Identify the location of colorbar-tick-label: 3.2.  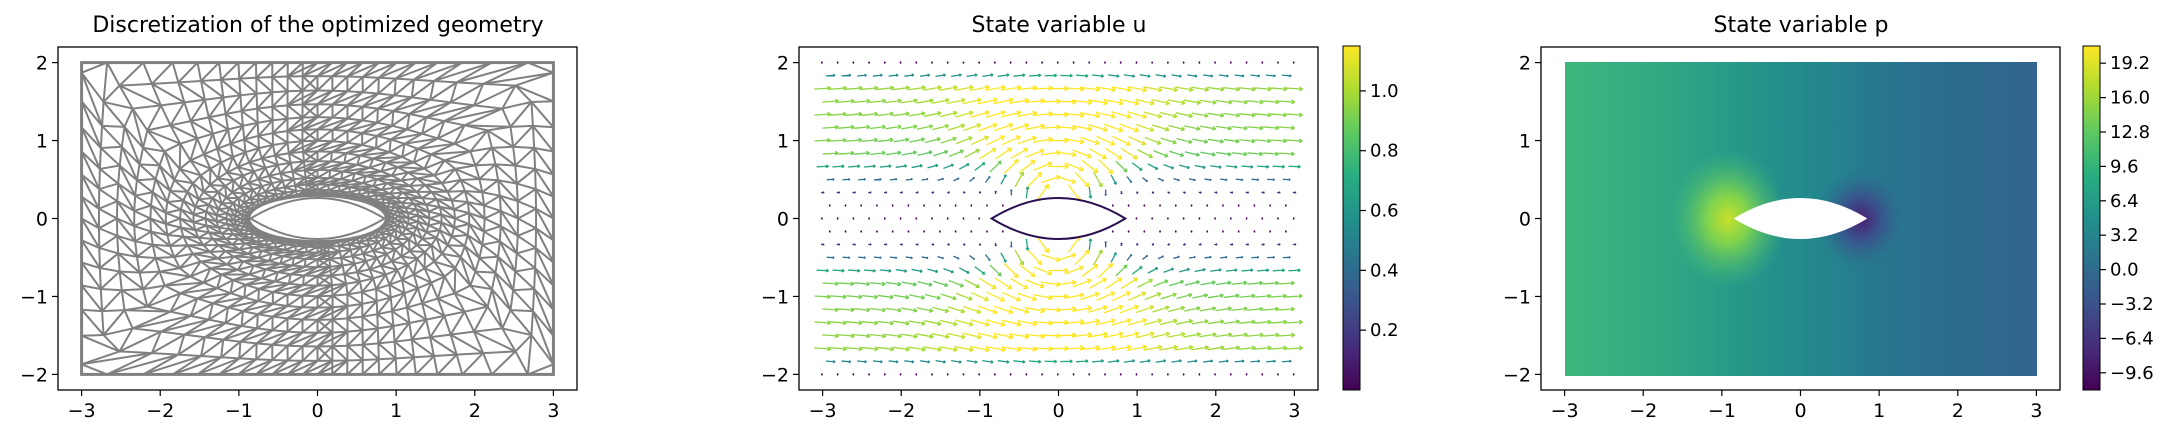
(2124, 235).